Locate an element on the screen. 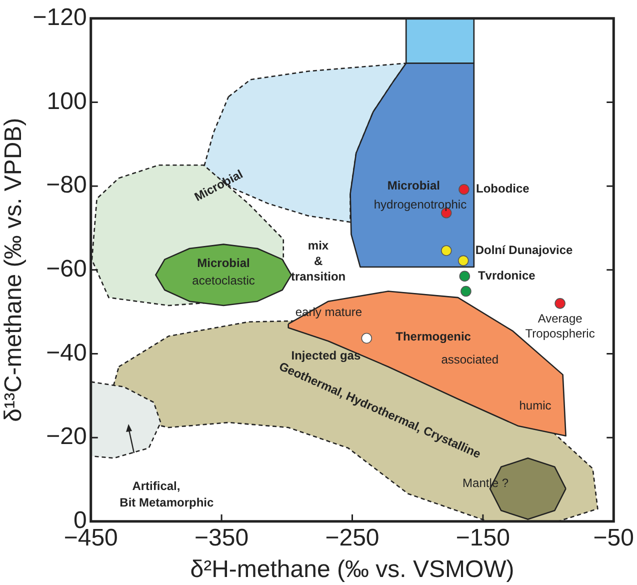 The width and height of the screenshot is (637, 585). annotation: Bit Metamorphic is located at coordinates (167, 502).